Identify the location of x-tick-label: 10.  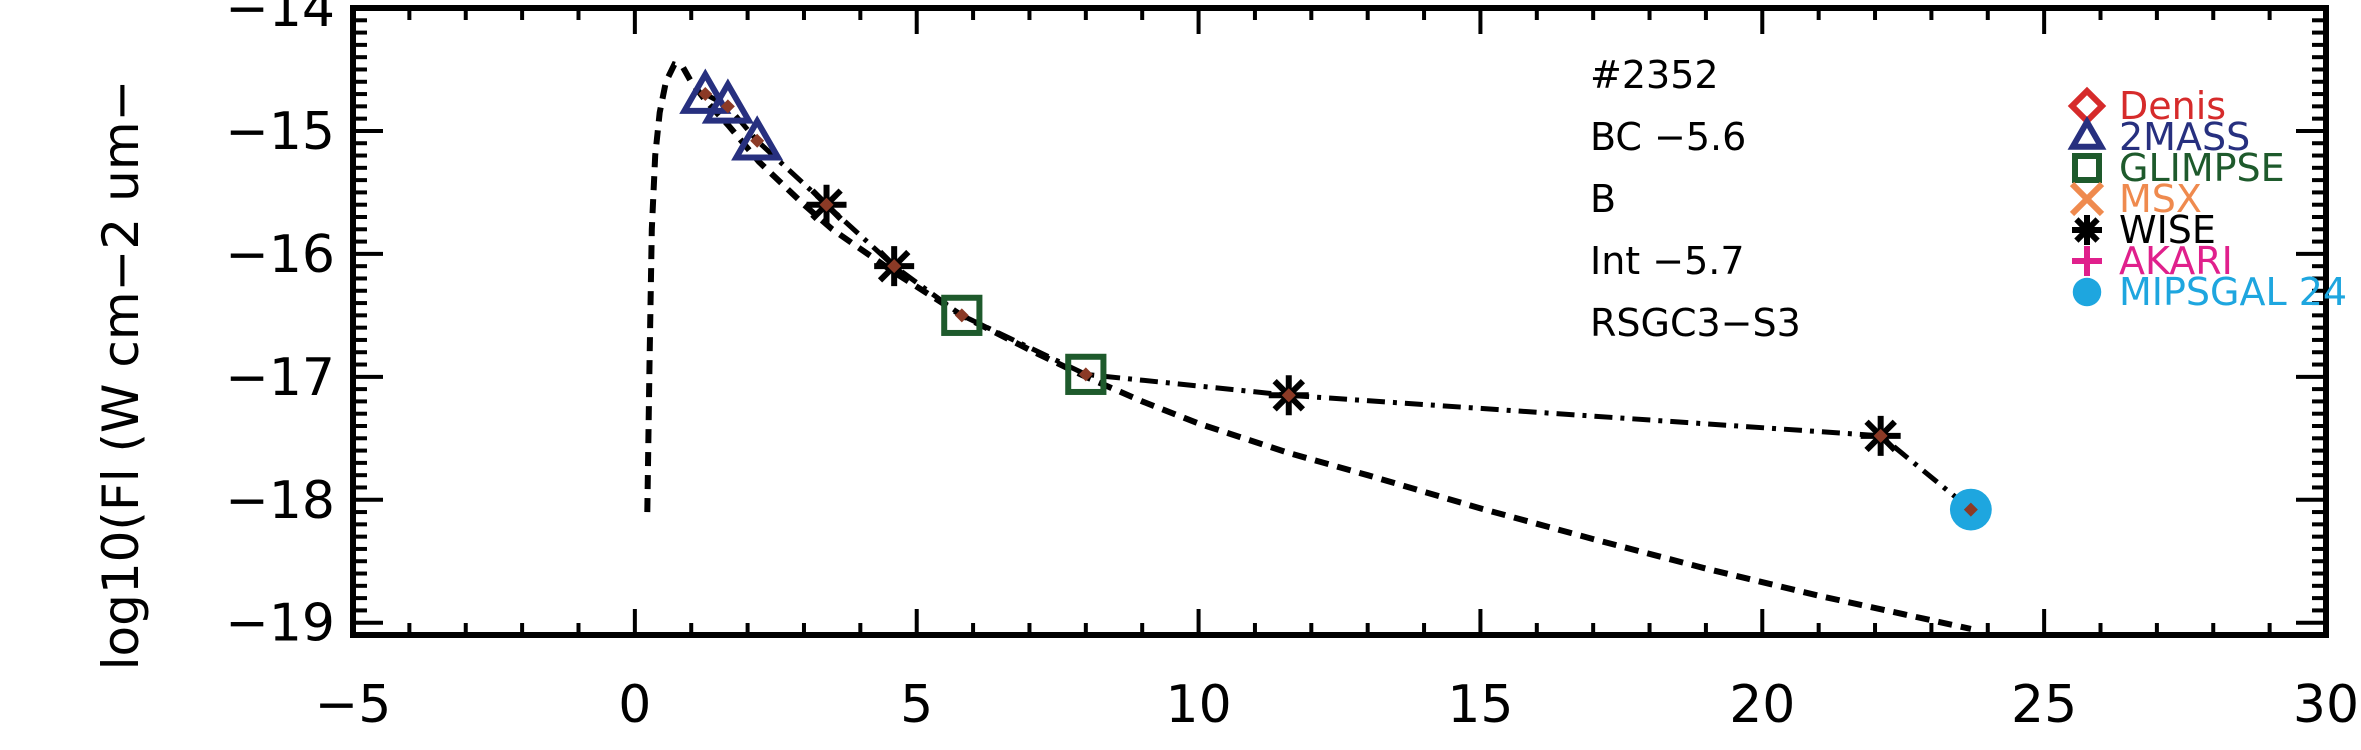
(1198, 705).